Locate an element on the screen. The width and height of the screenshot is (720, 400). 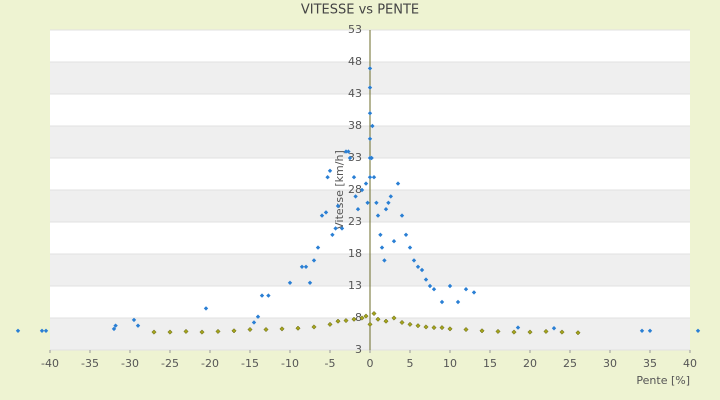
y-tick-label: 43 is located at coordinates (355, 93).